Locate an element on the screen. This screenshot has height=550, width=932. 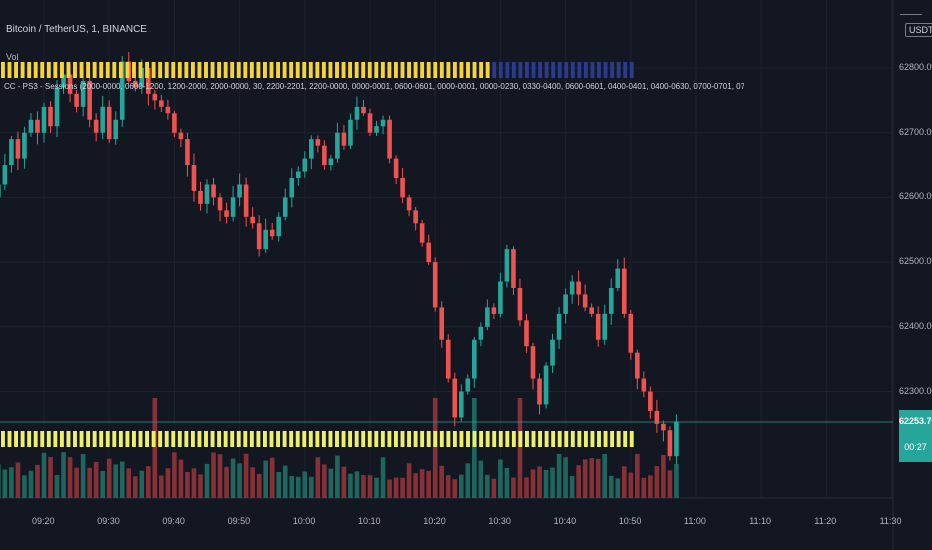
price-tick-label: 62300.00 is located at coordinates (915, 390).